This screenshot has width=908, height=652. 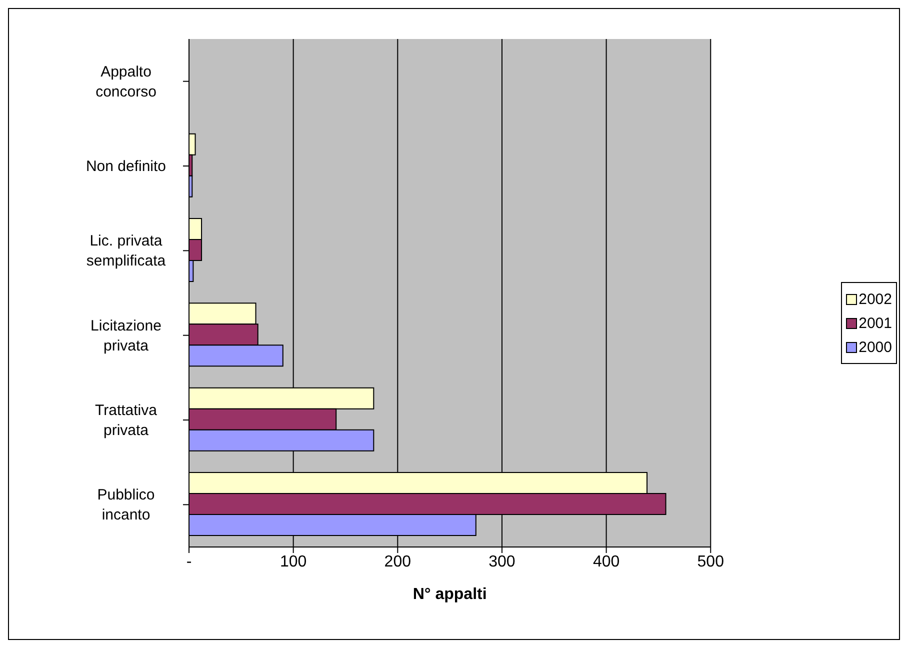 I want to click on y-tick-label: Trattativa privata, so click(x=126, y=420).